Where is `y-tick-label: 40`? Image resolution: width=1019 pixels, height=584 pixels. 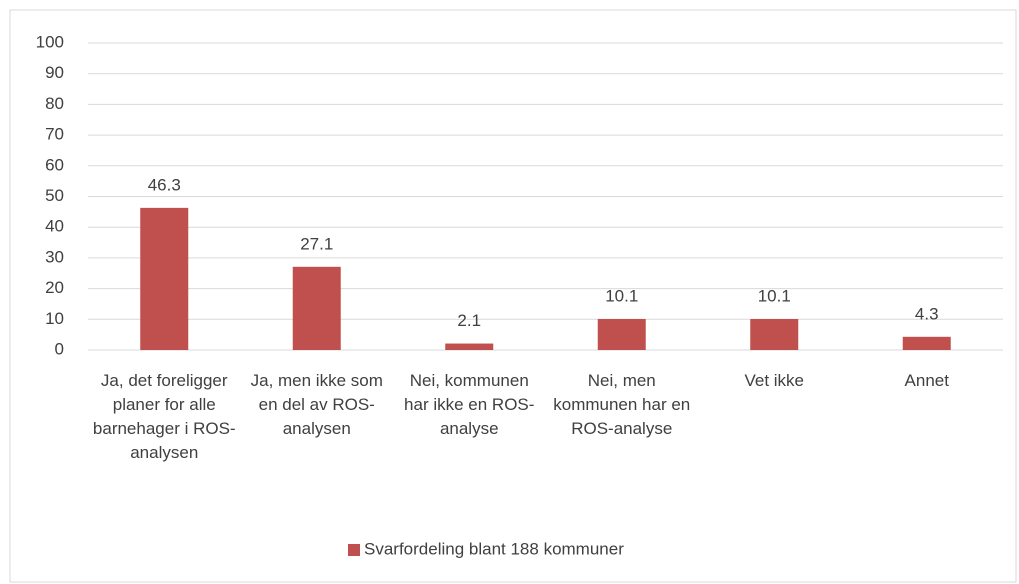
y-tick-label: 40 is located at coordinates (54, 226).